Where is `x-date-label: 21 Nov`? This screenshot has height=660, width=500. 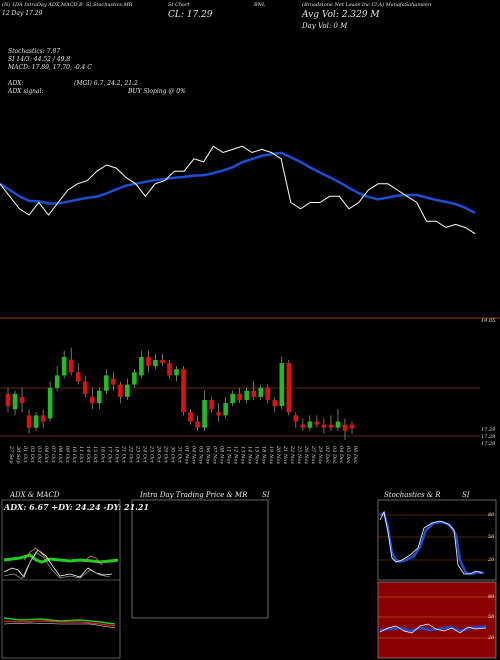
x-date-label: 21 Nov is located at coordinates (285, 454).